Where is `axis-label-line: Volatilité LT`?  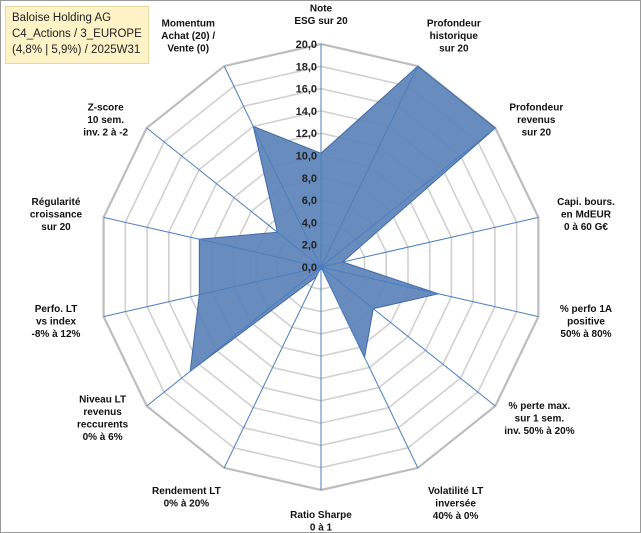 axis-label-line: Volatilité LT is located at coordinates (455, 491).